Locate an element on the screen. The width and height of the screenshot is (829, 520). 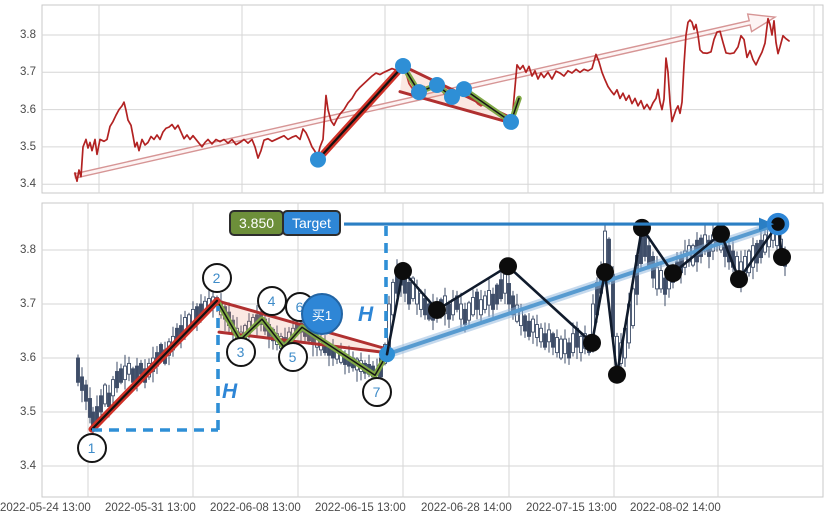
pattern-point-1: 1 is located at coordinates (91, 447).